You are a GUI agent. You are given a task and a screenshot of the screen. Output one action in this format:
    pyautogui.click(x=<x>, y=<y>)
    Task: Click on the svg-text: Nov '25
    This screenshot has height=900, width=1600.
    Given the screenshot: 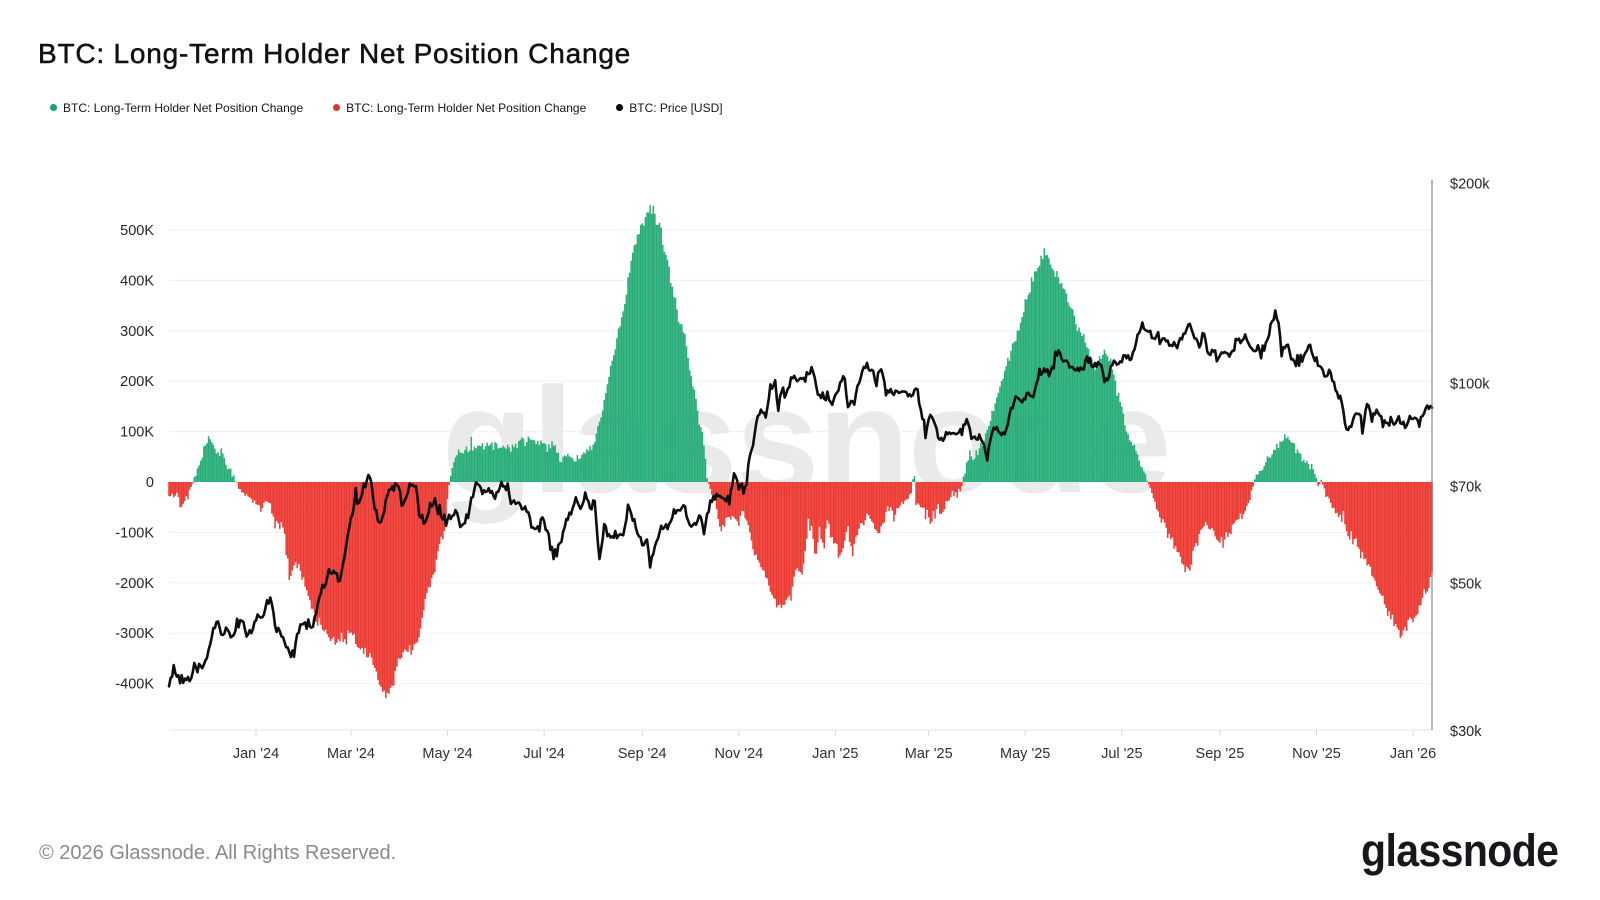 What is the action you would take?
    pyautogui.click(x=1316, y=754)
    